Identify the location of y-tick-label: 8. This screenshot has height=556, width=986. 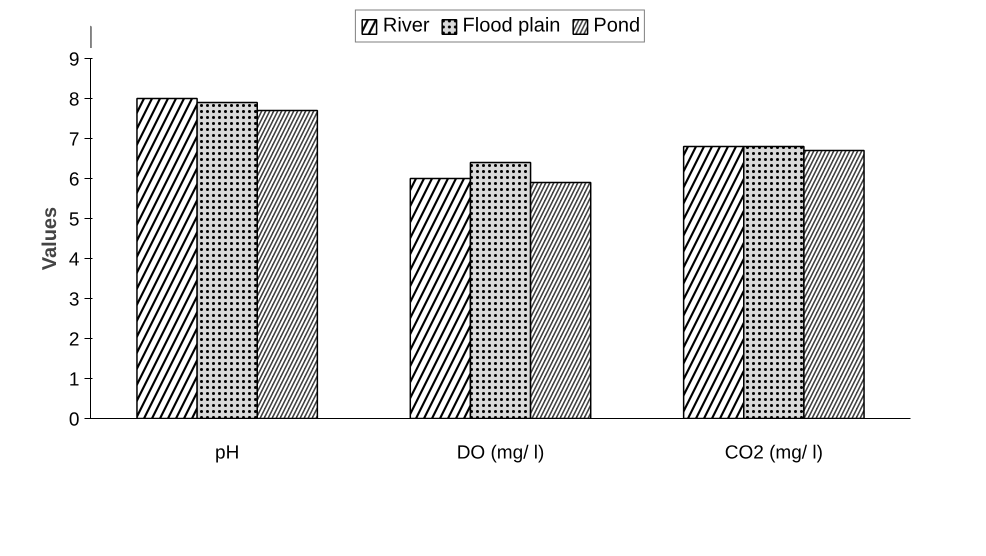
(74, 100).